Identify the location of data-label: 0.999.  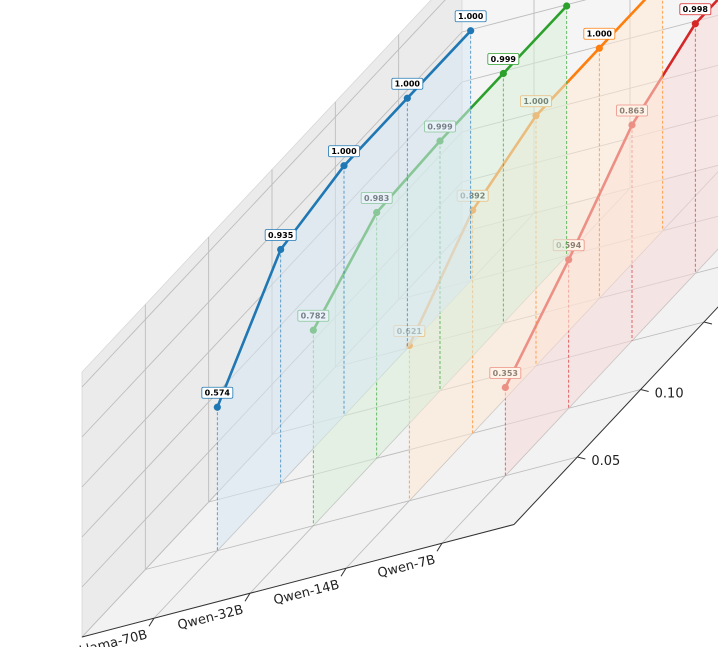
(504, 59).